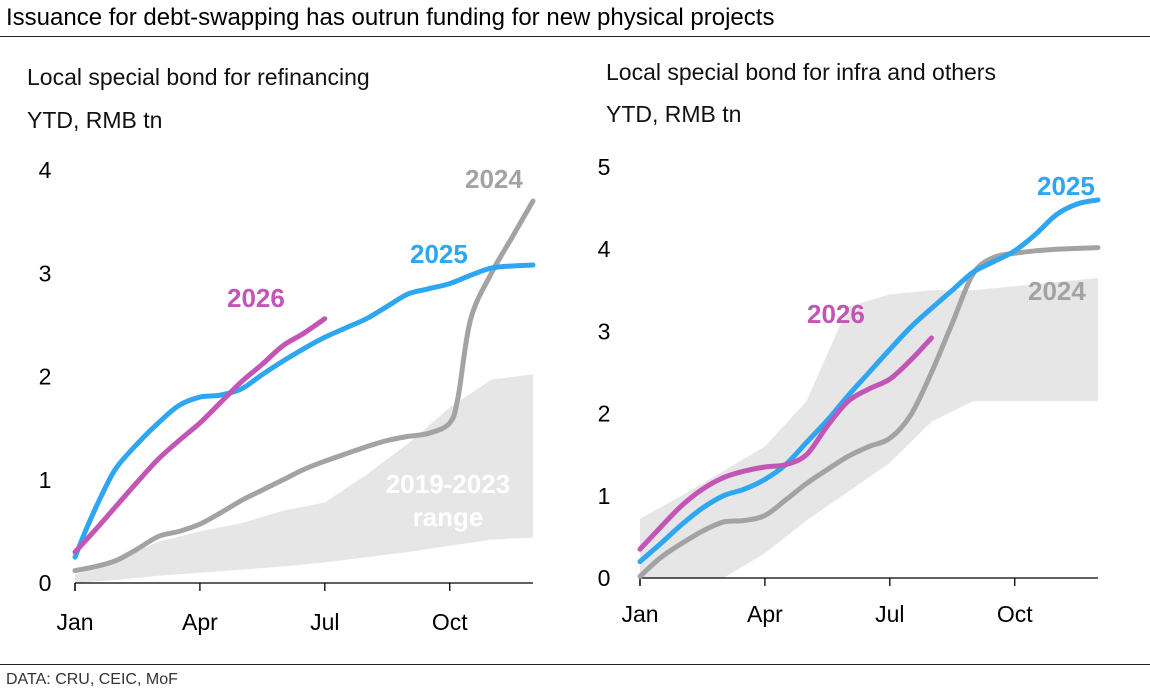 This screenshot has height=693, width=1150. Describe the element at coordinates (801, 72) in the screenshot. I see `panel-title: Local special bond for infra and others` at that location.